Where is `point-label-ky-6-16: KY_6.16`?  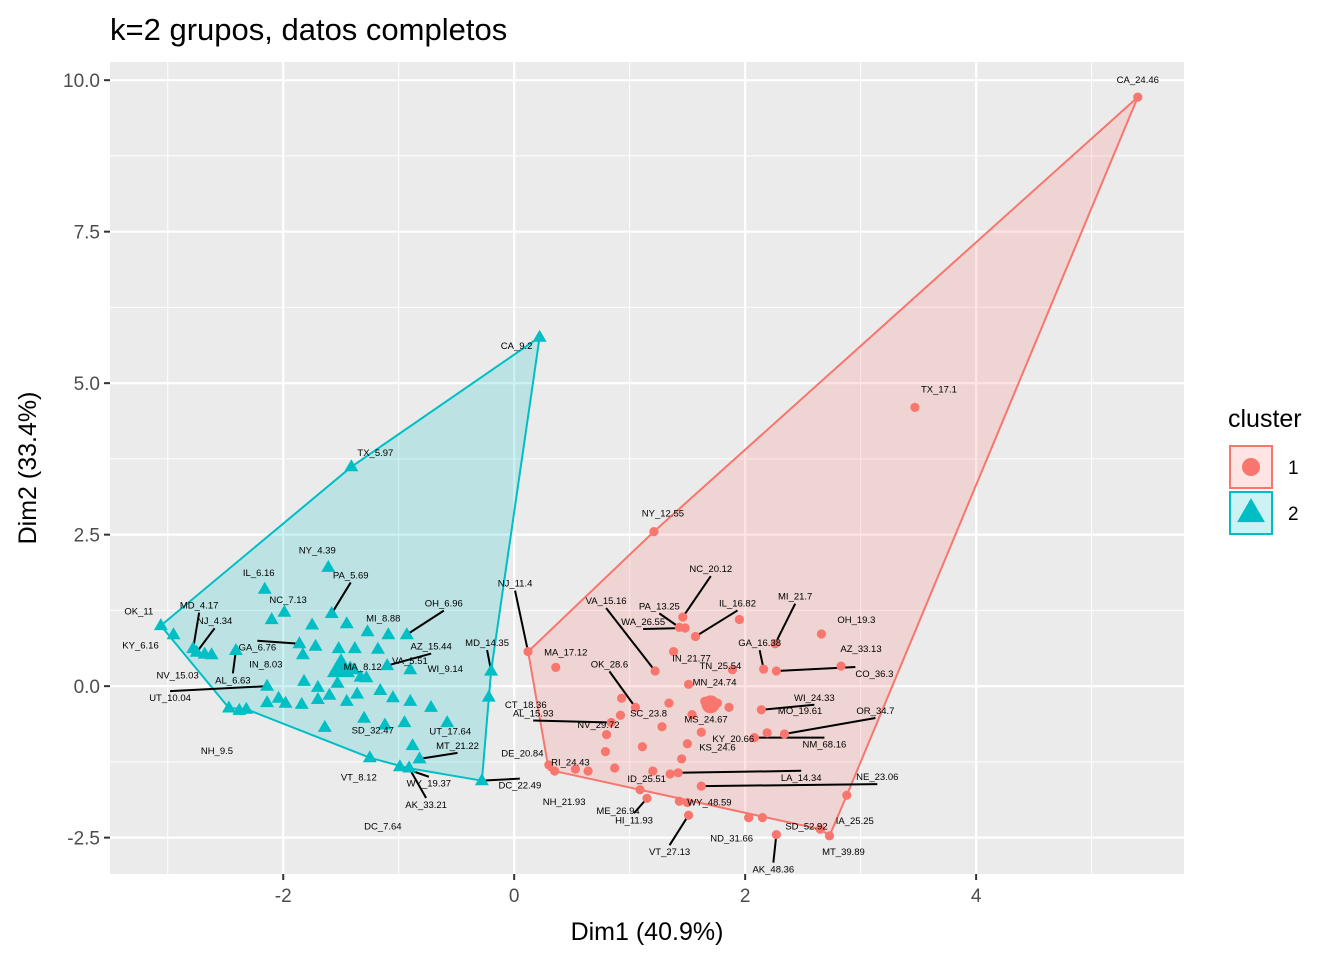
point-label-ky-6-16: KY_6.16 is located at coordinates (140, 646).